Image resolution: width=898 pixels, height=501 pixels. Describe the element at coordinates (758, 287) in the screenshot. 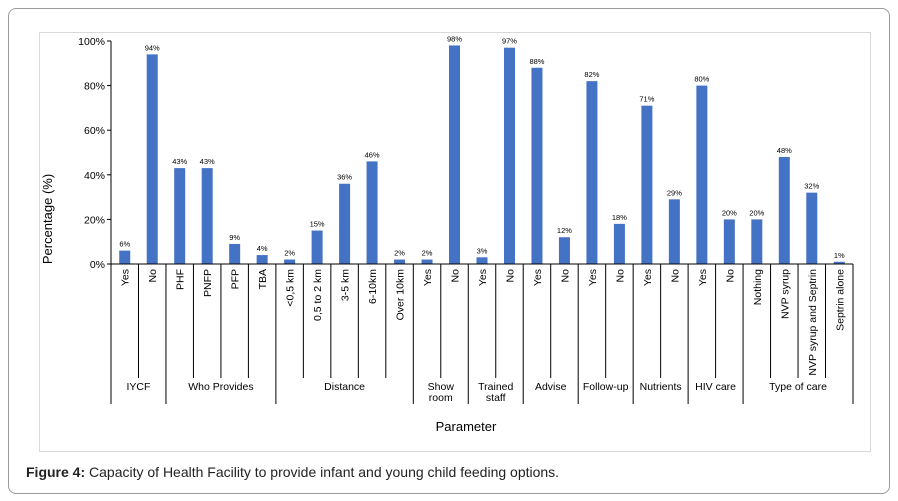

I see `category-label: Nothing` at that location.